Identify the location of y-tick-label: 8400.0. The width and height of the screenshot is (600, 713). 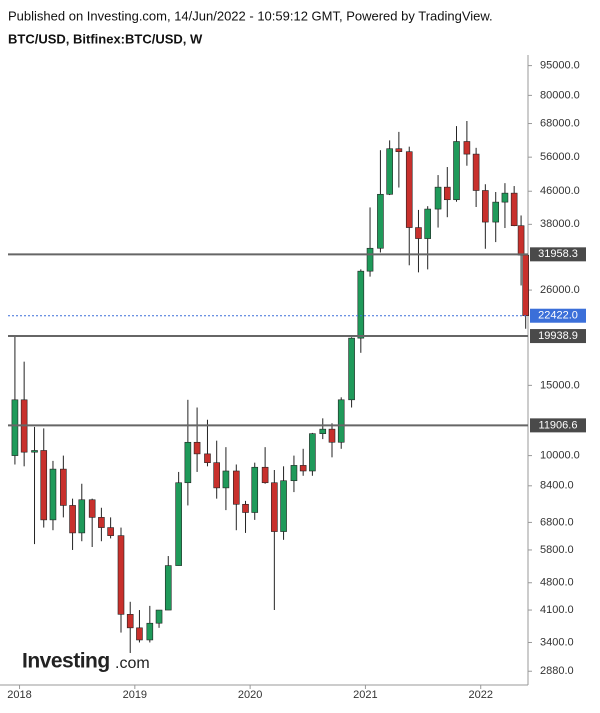
(557, 486).